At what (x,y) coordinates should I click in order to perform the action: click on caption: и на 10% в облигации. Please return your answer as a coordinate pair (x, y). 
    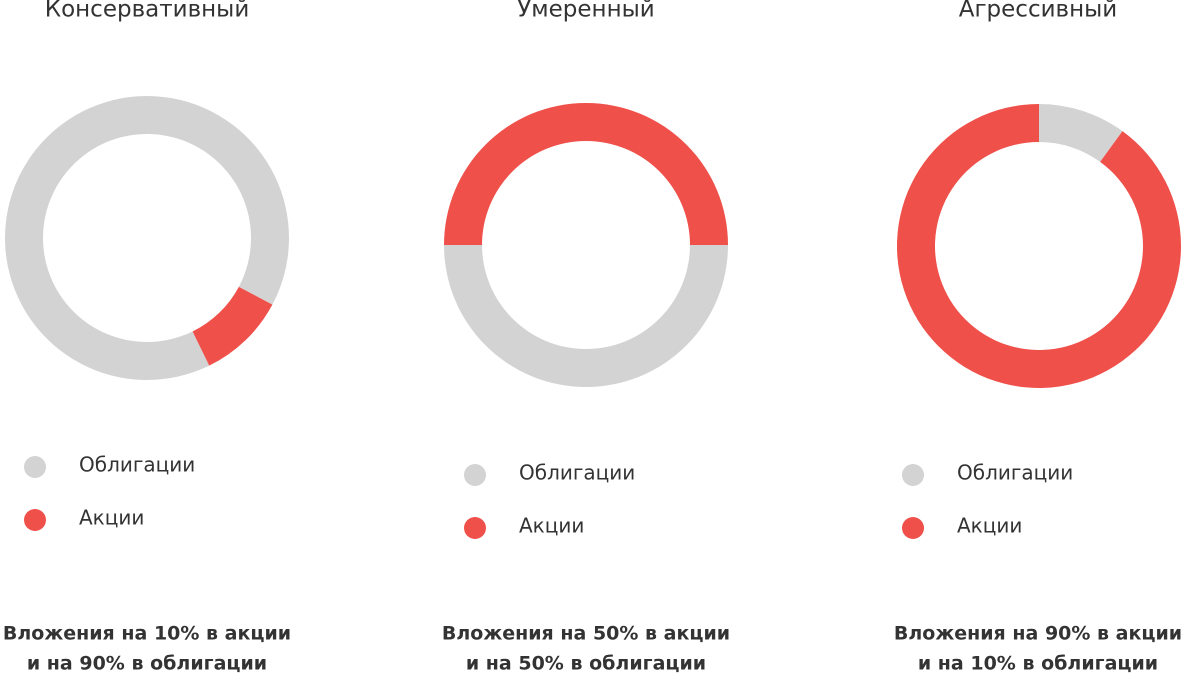
    Looking at the image, I should click on (1038, 664).